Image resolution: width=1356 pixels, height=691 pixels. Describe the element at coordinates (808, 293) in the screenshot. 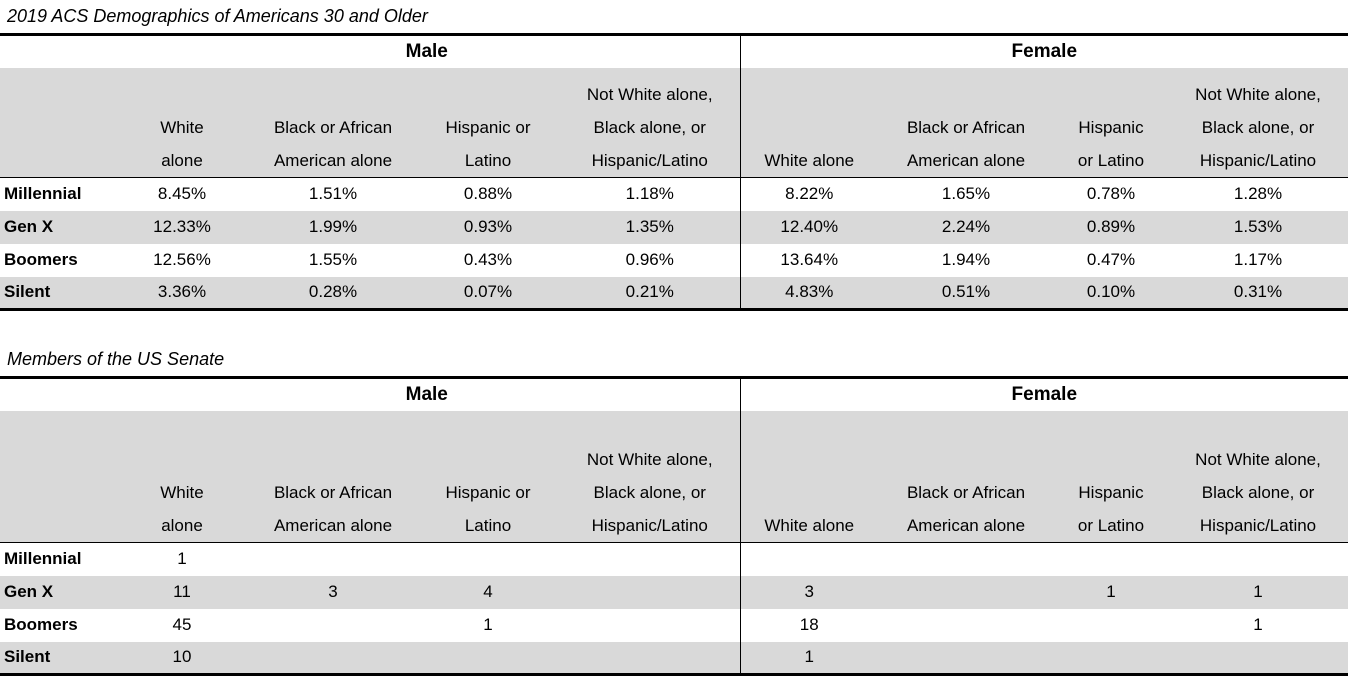

I see `data-cell: 4.83%` at that location.